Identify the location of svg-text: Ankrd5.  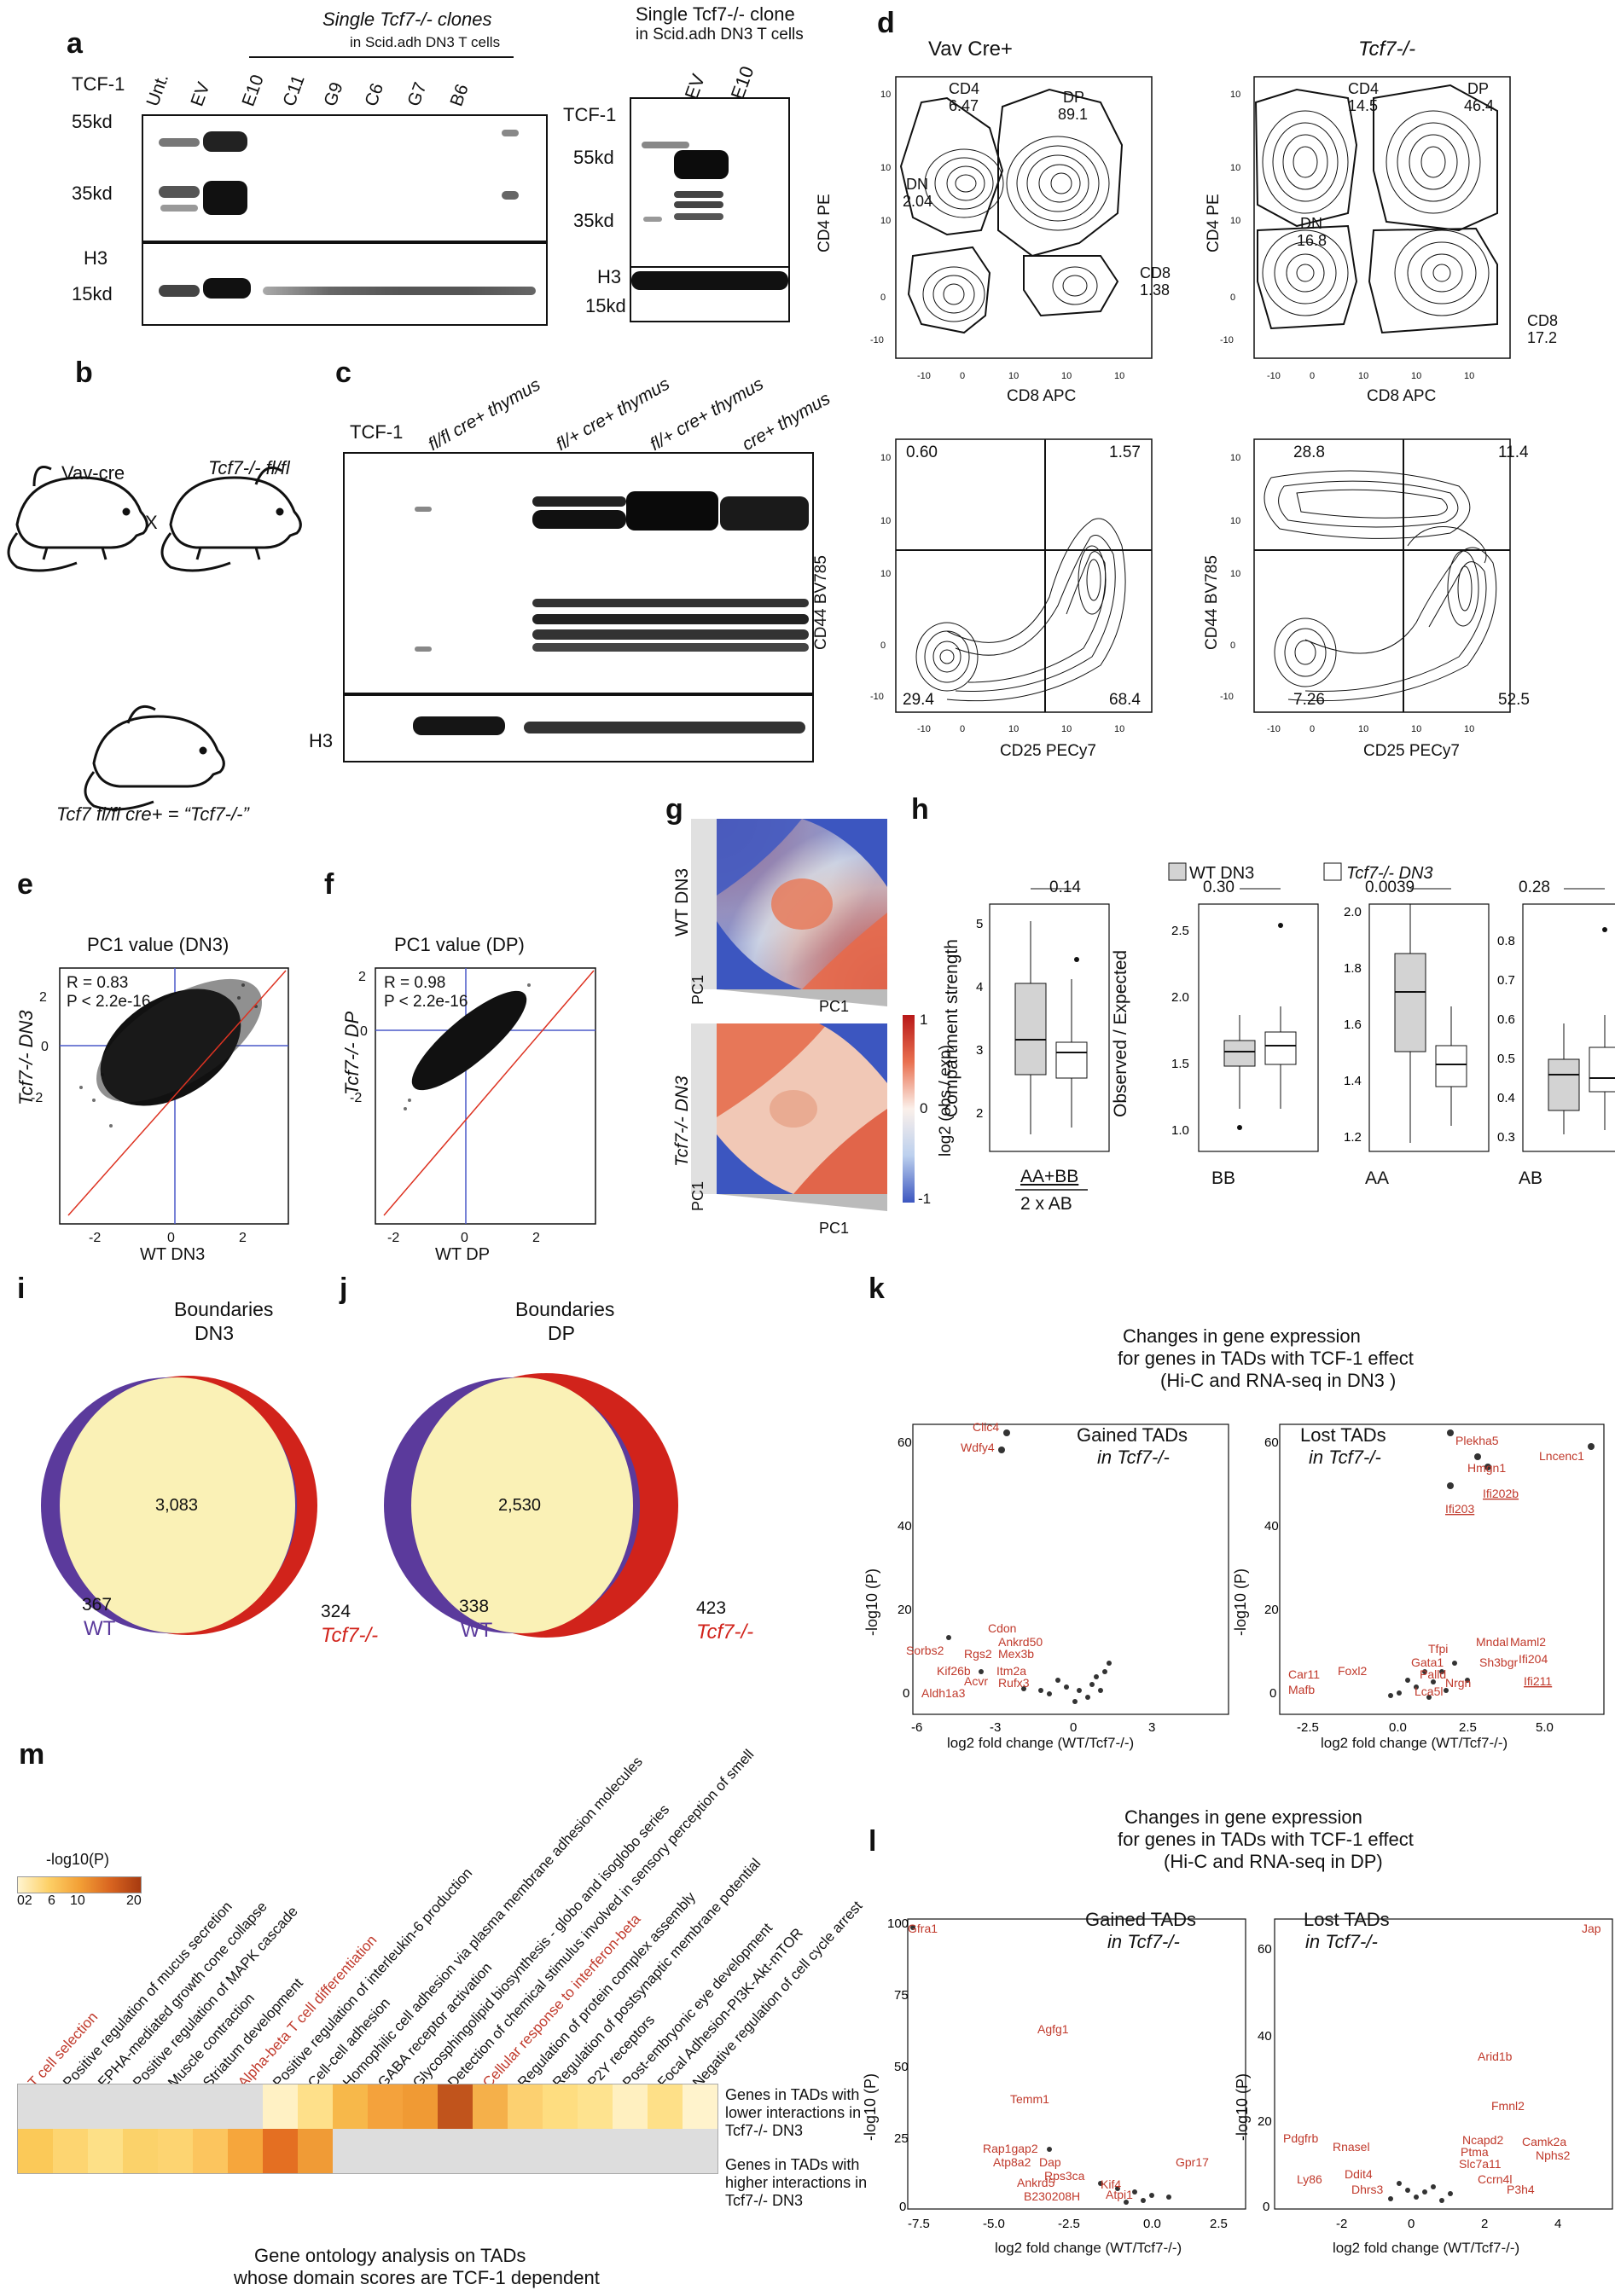
(1036, 2182).